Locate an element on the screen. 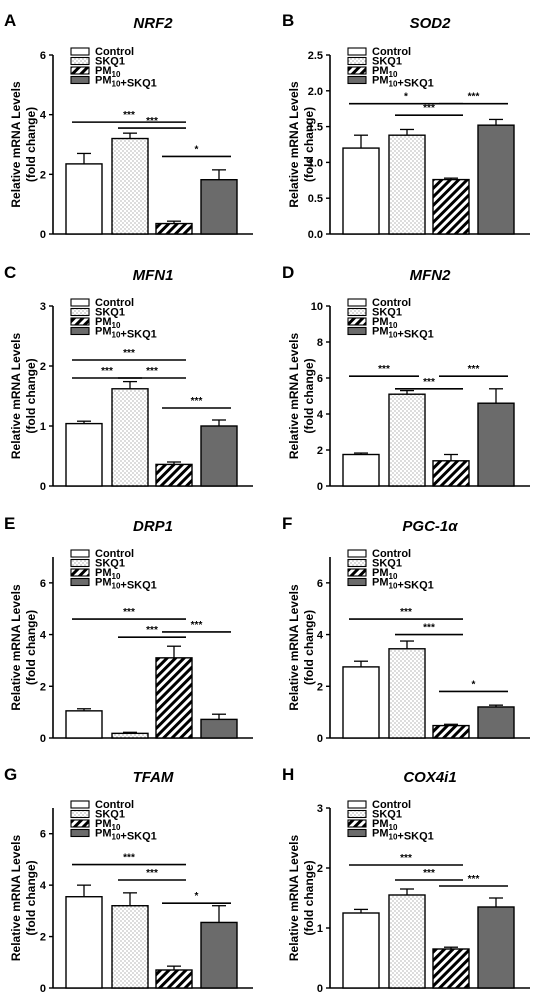 The width and height of the screenshot is (550, 997). panel-letter: F is located at coordinates (287, 523).